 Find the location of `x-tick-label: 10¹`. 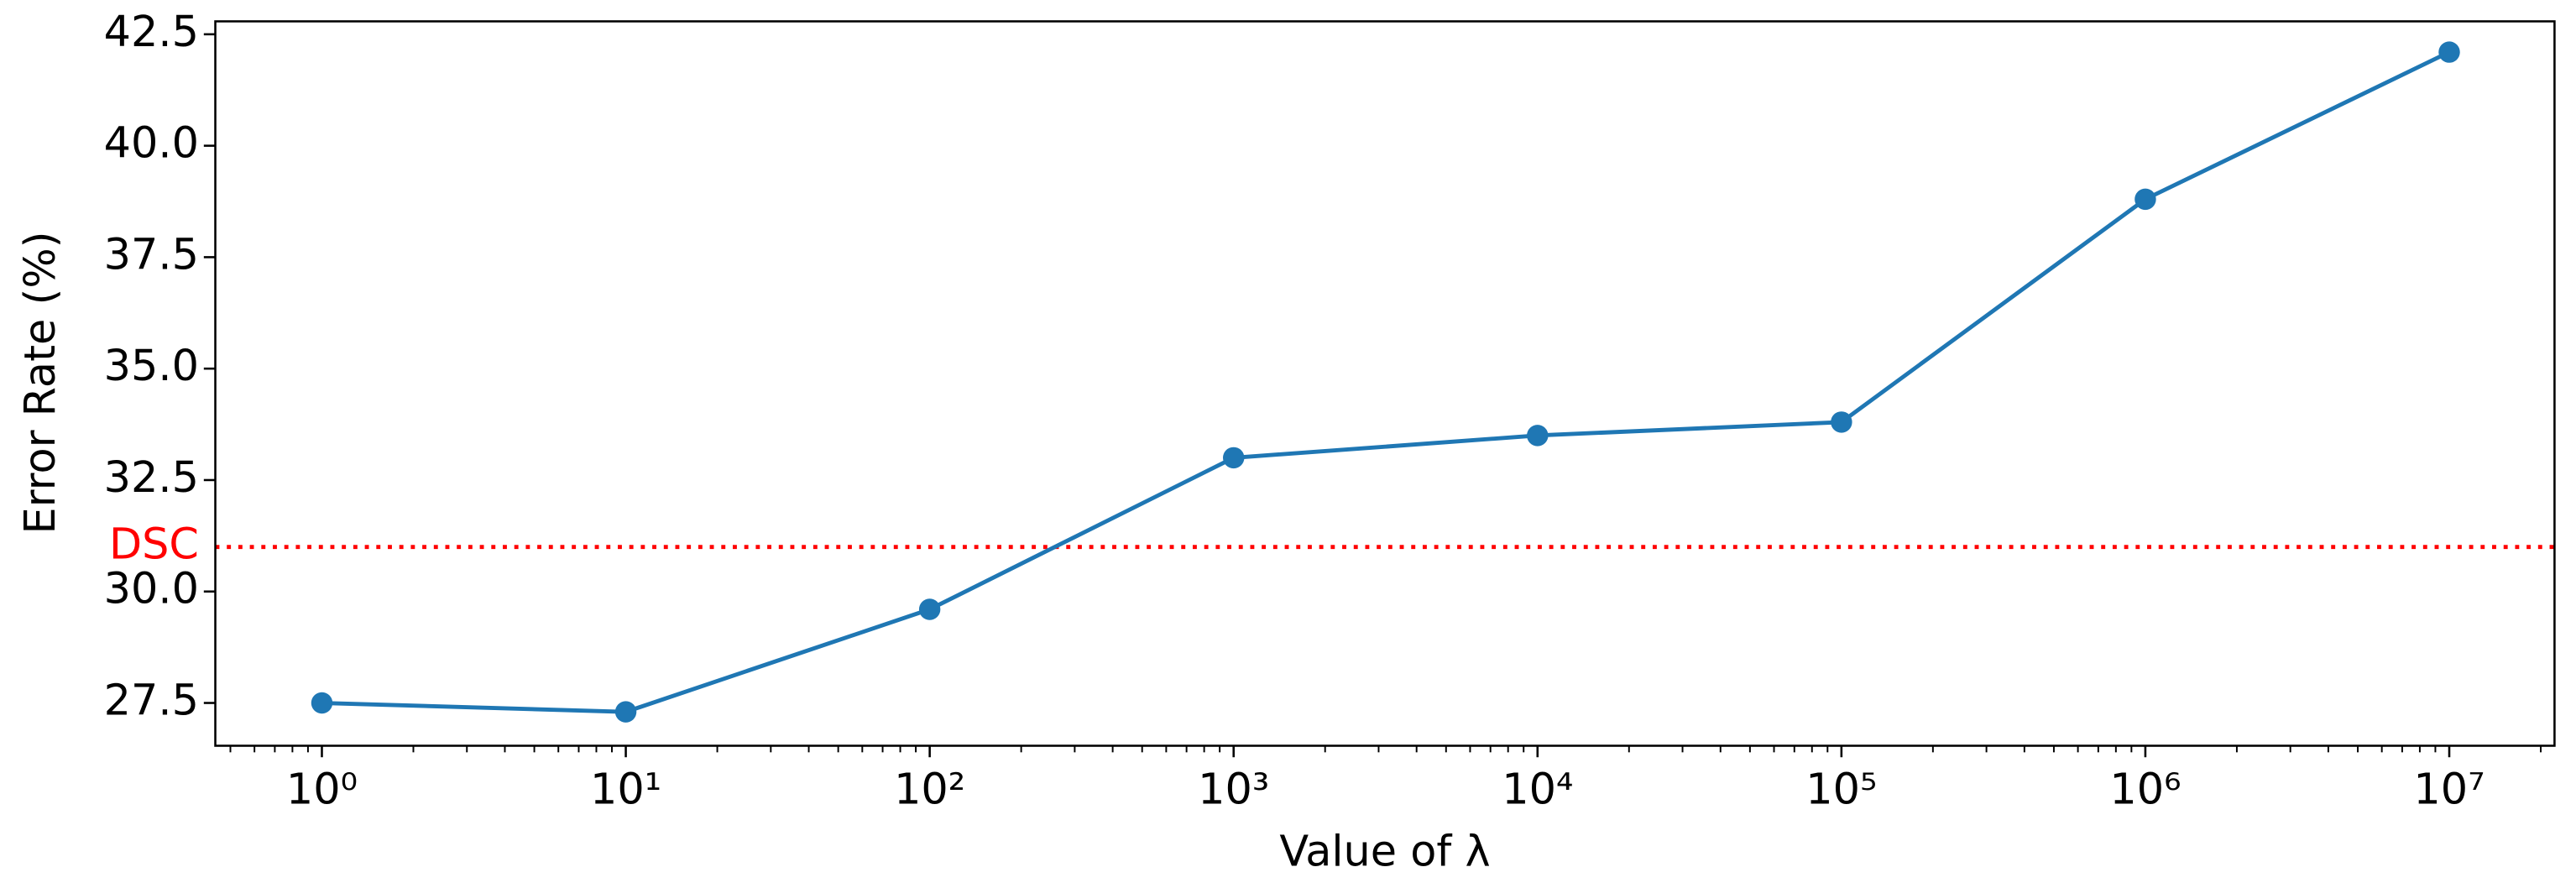

x-tick-label: 10¹ is located at coordinates (625, 788).